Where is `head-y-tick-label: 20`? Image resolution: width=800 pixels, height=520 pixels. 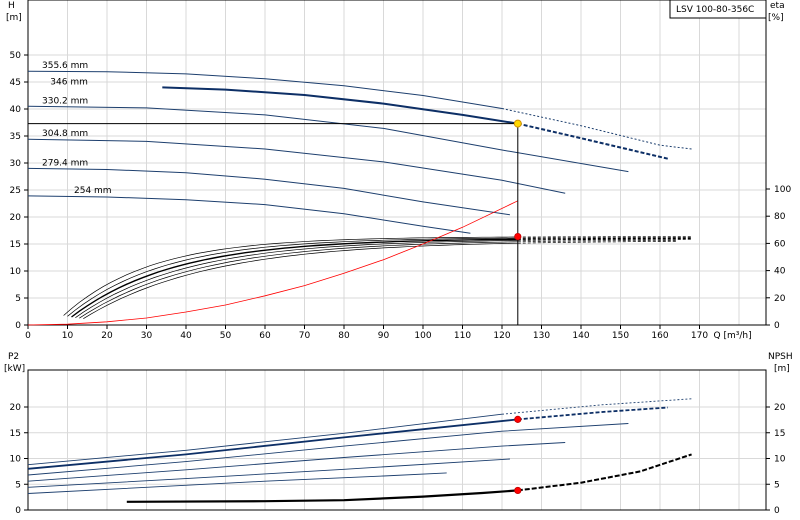
head-y-tick-label: 20 is located at coordinates (16, 218).